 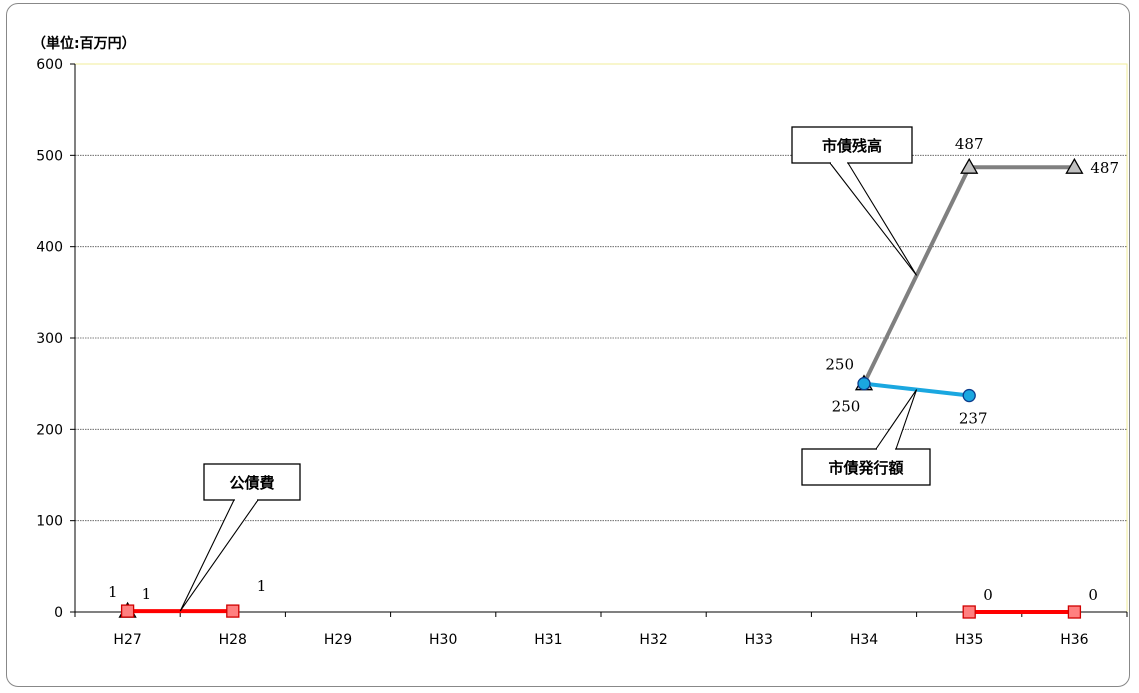 I want to click on x-tick-label: H35, so click(x=969, y=640).